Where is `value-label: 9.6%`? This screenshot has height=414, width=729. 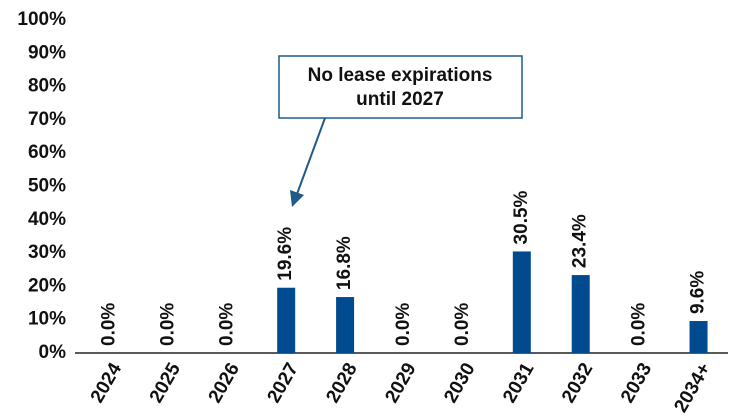 value-label: 9.6% is located at coordinates (698, 292).